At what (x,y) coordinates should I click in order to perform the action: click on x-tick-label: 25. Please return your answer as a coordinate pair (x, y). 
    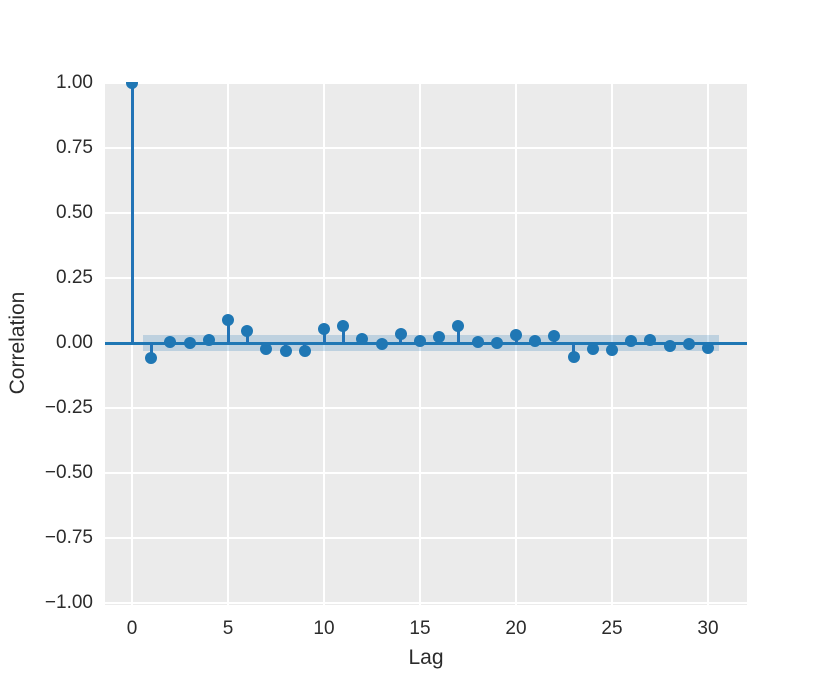
    Looking at the image, I should click on (612, 628).